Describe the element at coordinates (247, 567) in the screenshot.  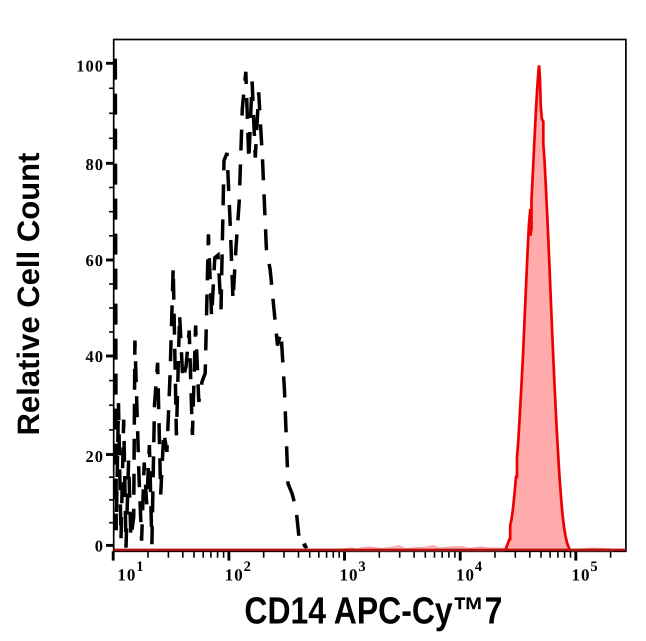
I see `svg-text: 2` at that location.